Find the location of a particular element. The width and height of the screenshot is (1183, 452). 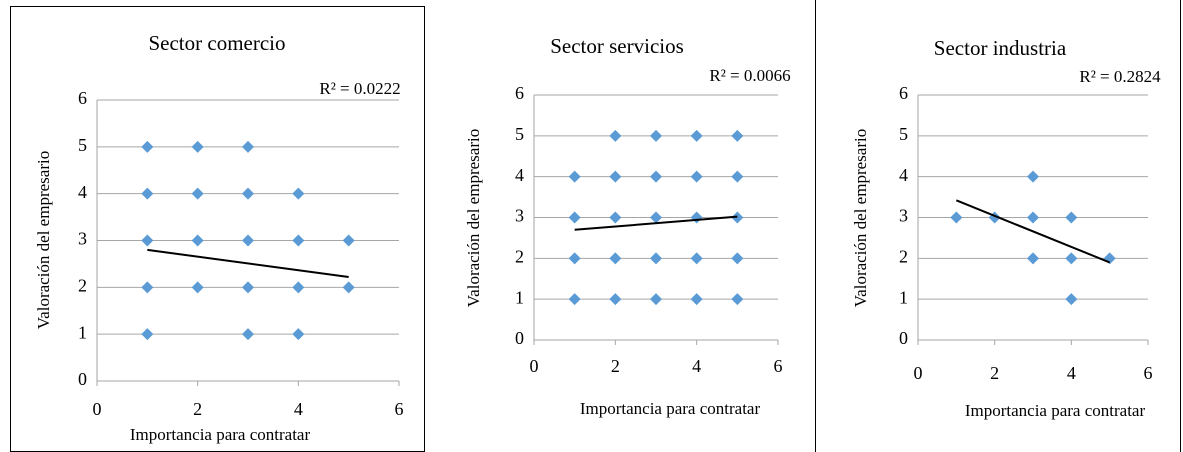

chart-title: Sector industria is located at coordinates (1000, 48).